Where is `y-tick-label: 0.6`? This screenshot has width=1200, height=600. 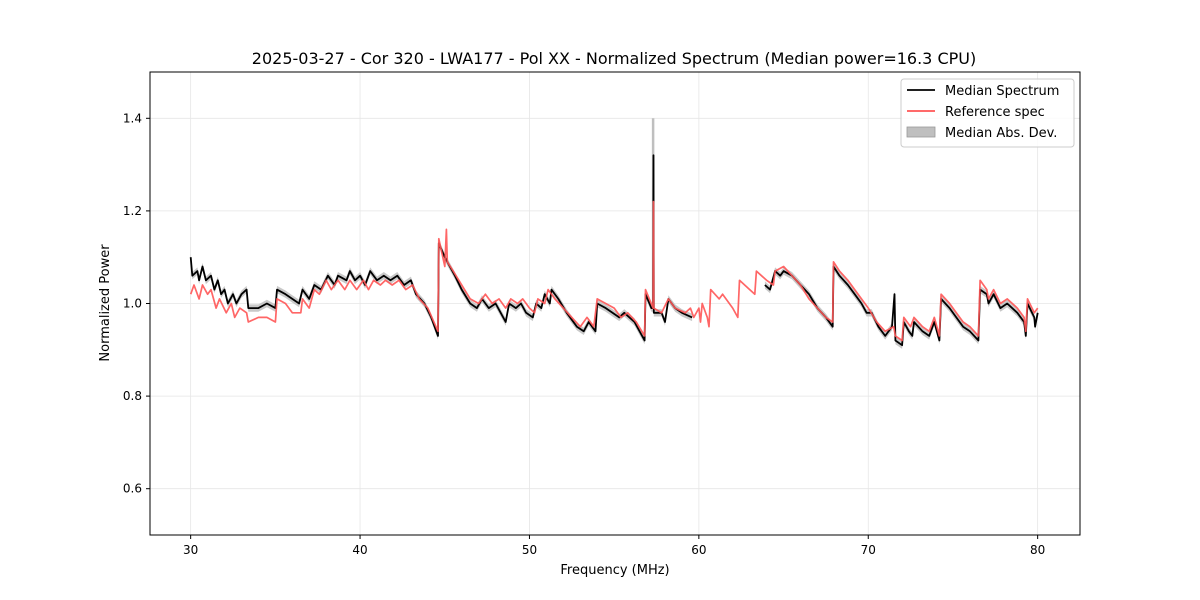
y-tick-label: 0.6 is located at coordinates (132, 489).